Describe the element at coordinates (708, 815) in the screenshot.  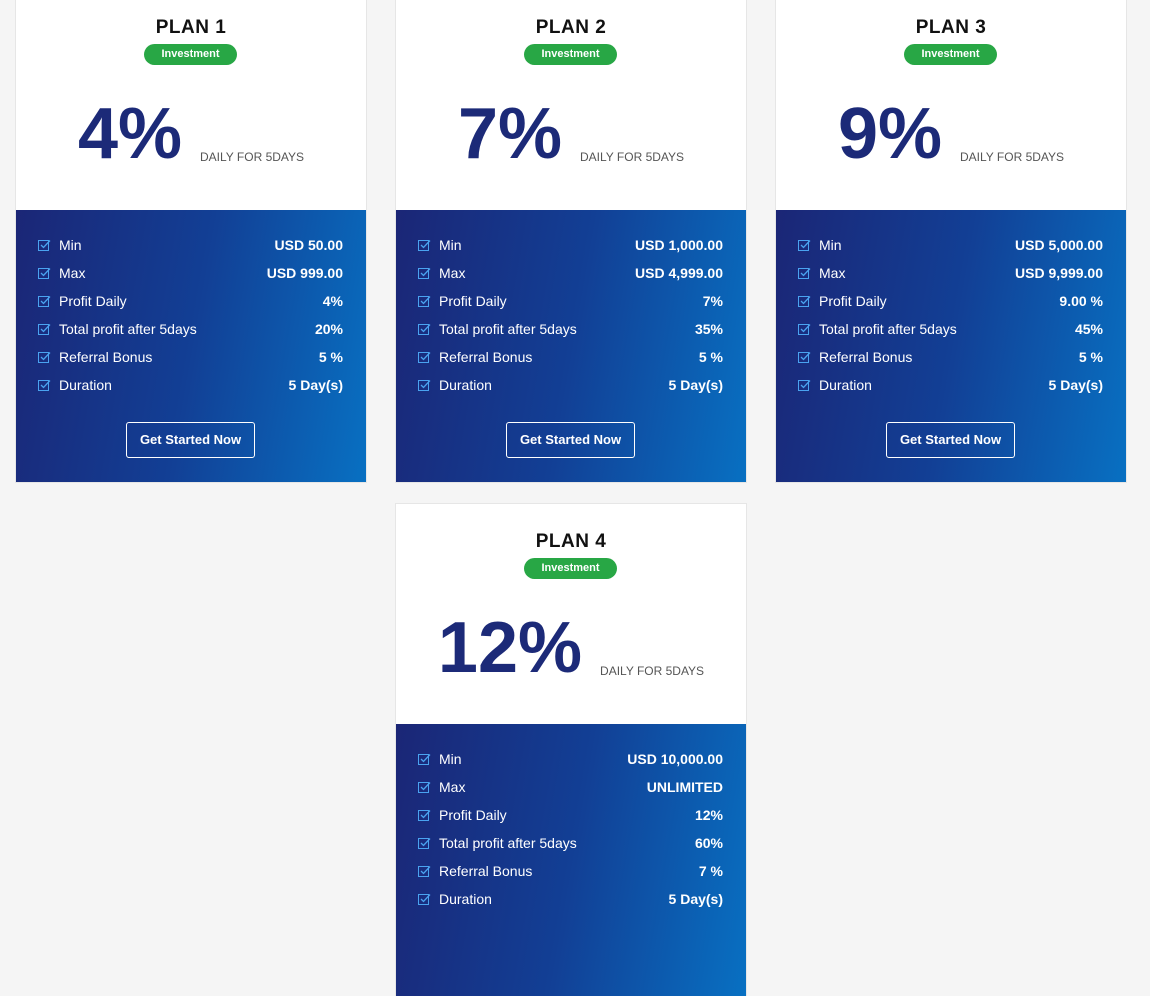
I see `detail-value: 12%` at that location.